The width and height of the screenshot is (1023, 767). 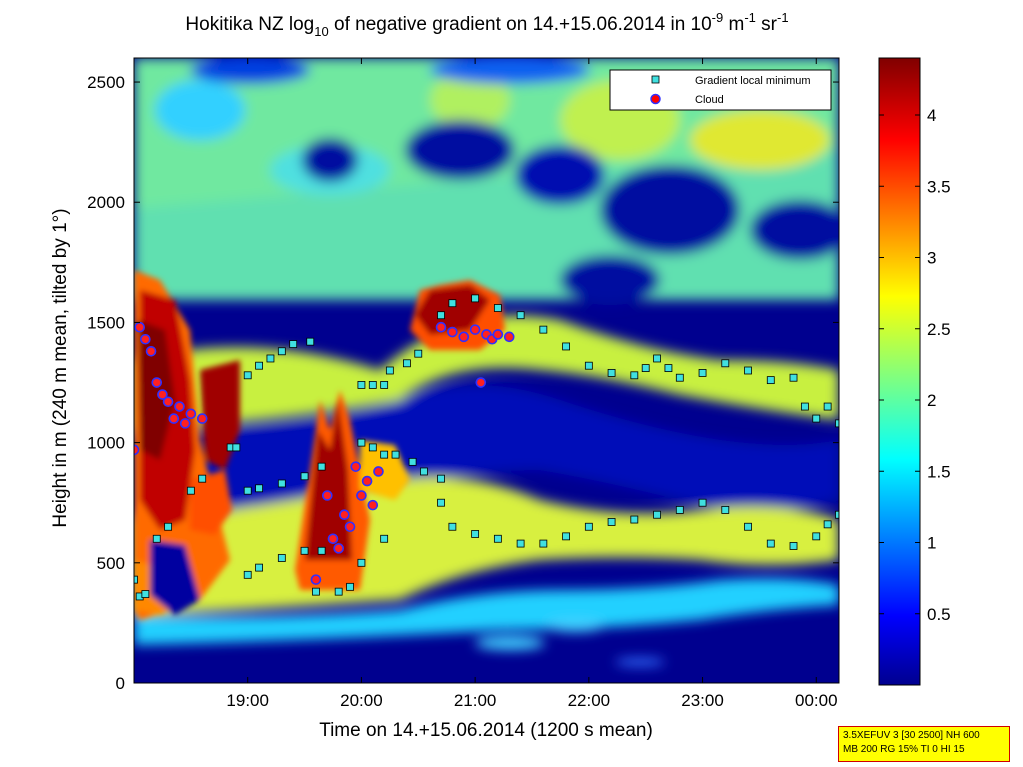 What do you see at coordinates (939, 614) in the screenshot?
I see `colorbar-tick-label: 0.5` at bounding box center [939, 614].